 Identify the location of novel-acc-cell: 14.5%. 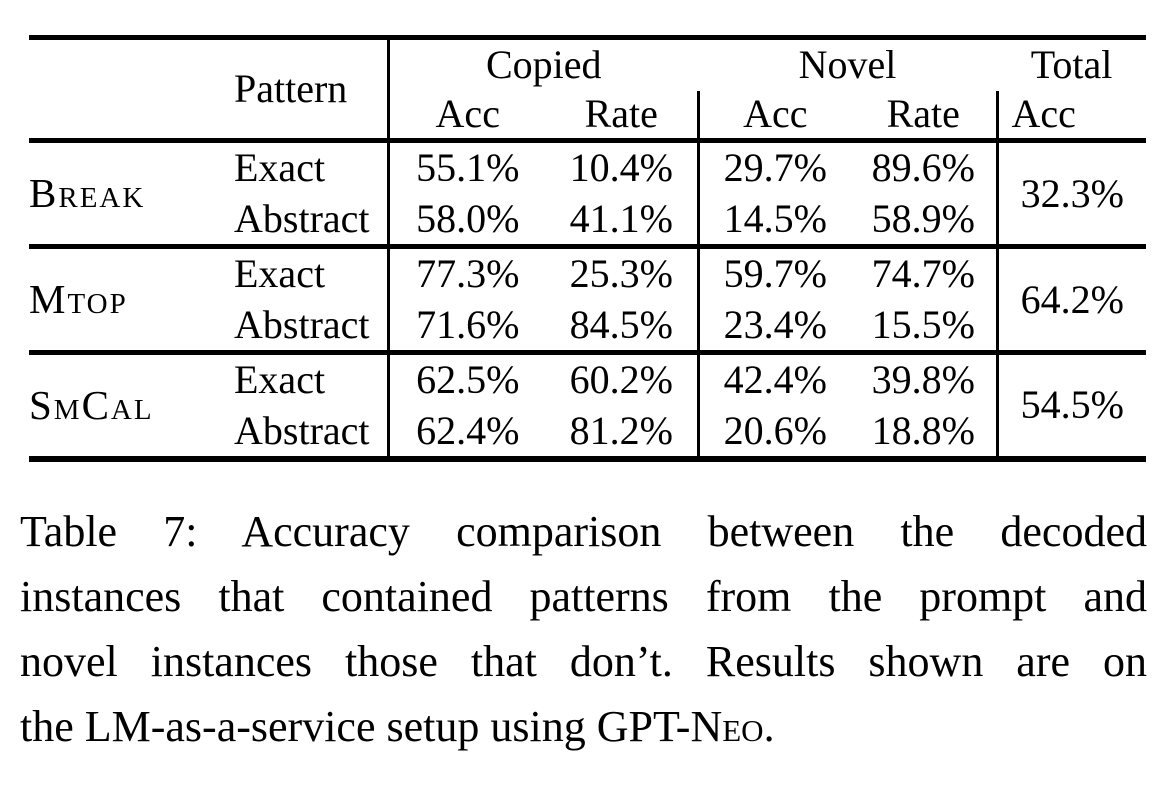
(774, 220).